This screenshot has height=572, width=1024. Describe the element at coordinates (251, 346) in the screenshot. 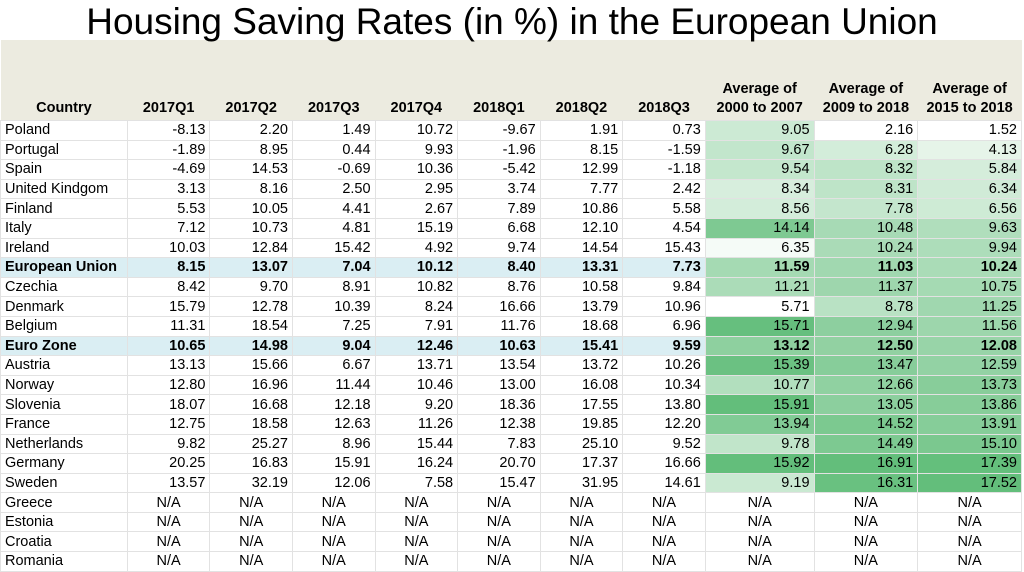

I see `value-cell: 14.98` at that location.